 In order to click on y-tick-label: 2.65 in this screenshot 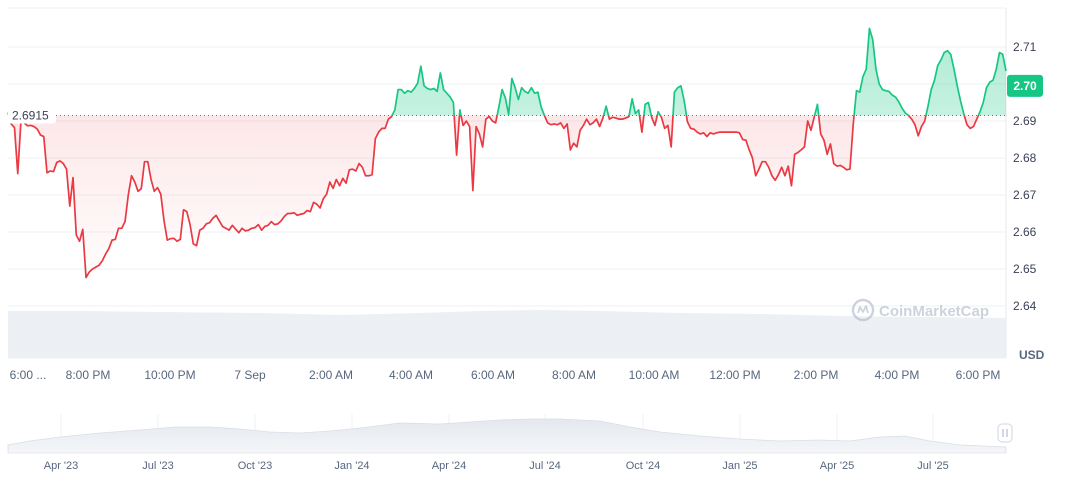, I will do `click(1025, 269)`.